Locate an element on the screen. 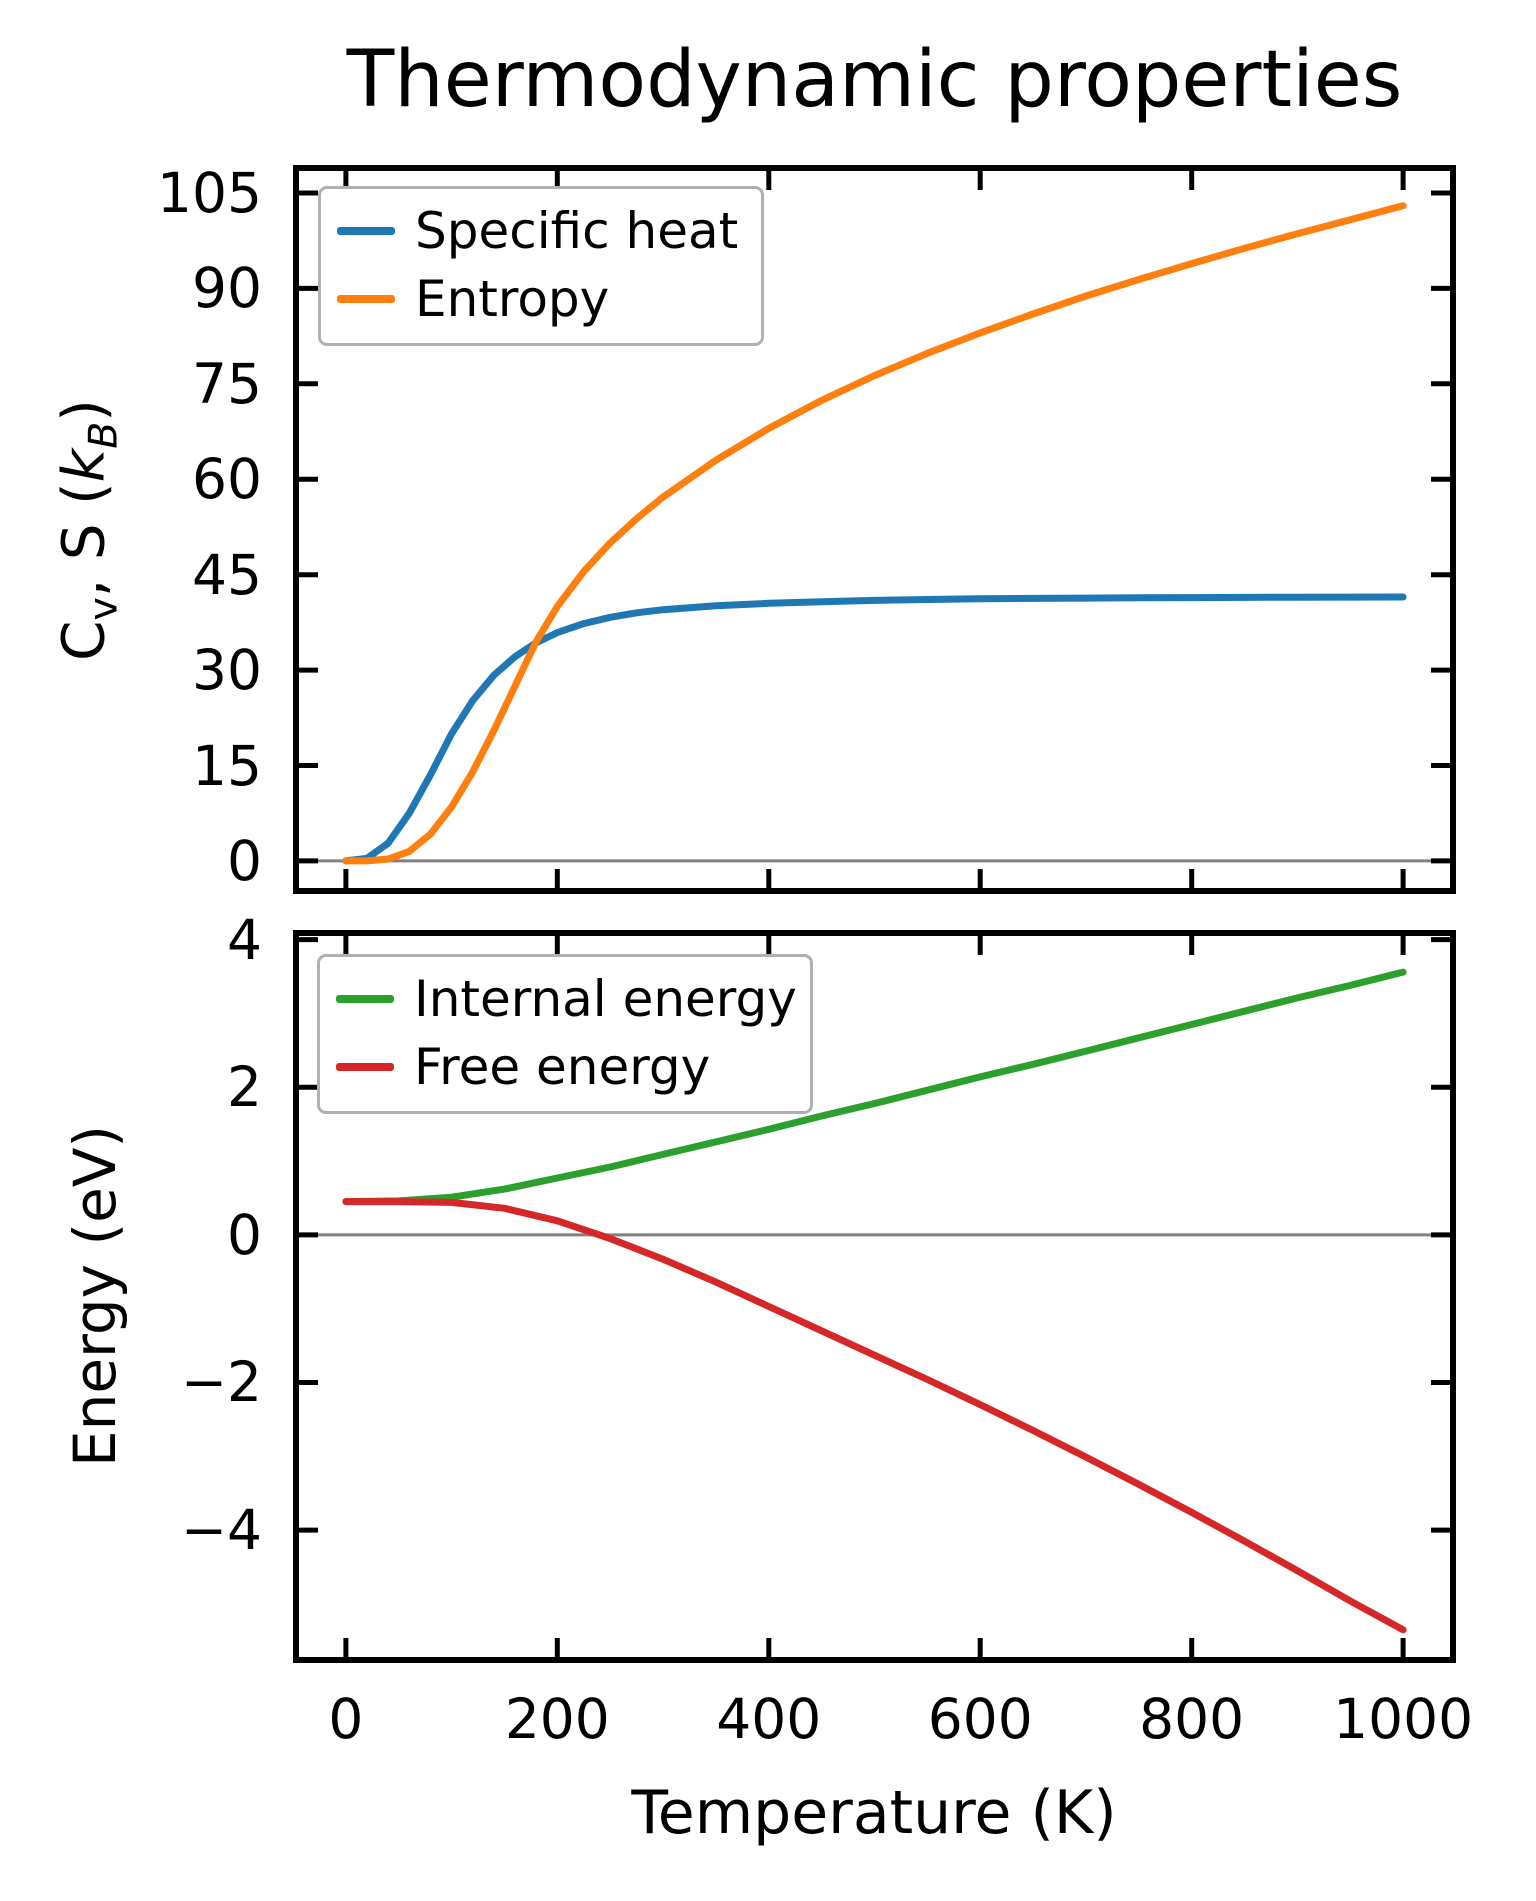 Image resolution: width=1536 pixels, height=1901 pixels. y-tick-label: 15 is located at coordinates (227, 765).